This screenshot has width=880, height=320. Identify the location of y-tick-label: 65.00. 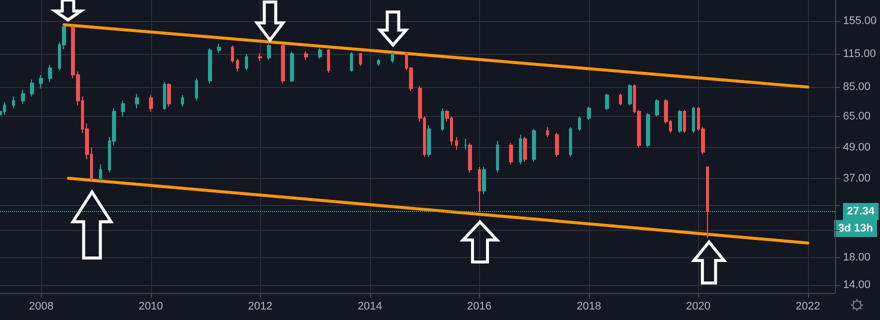
(857, 116).